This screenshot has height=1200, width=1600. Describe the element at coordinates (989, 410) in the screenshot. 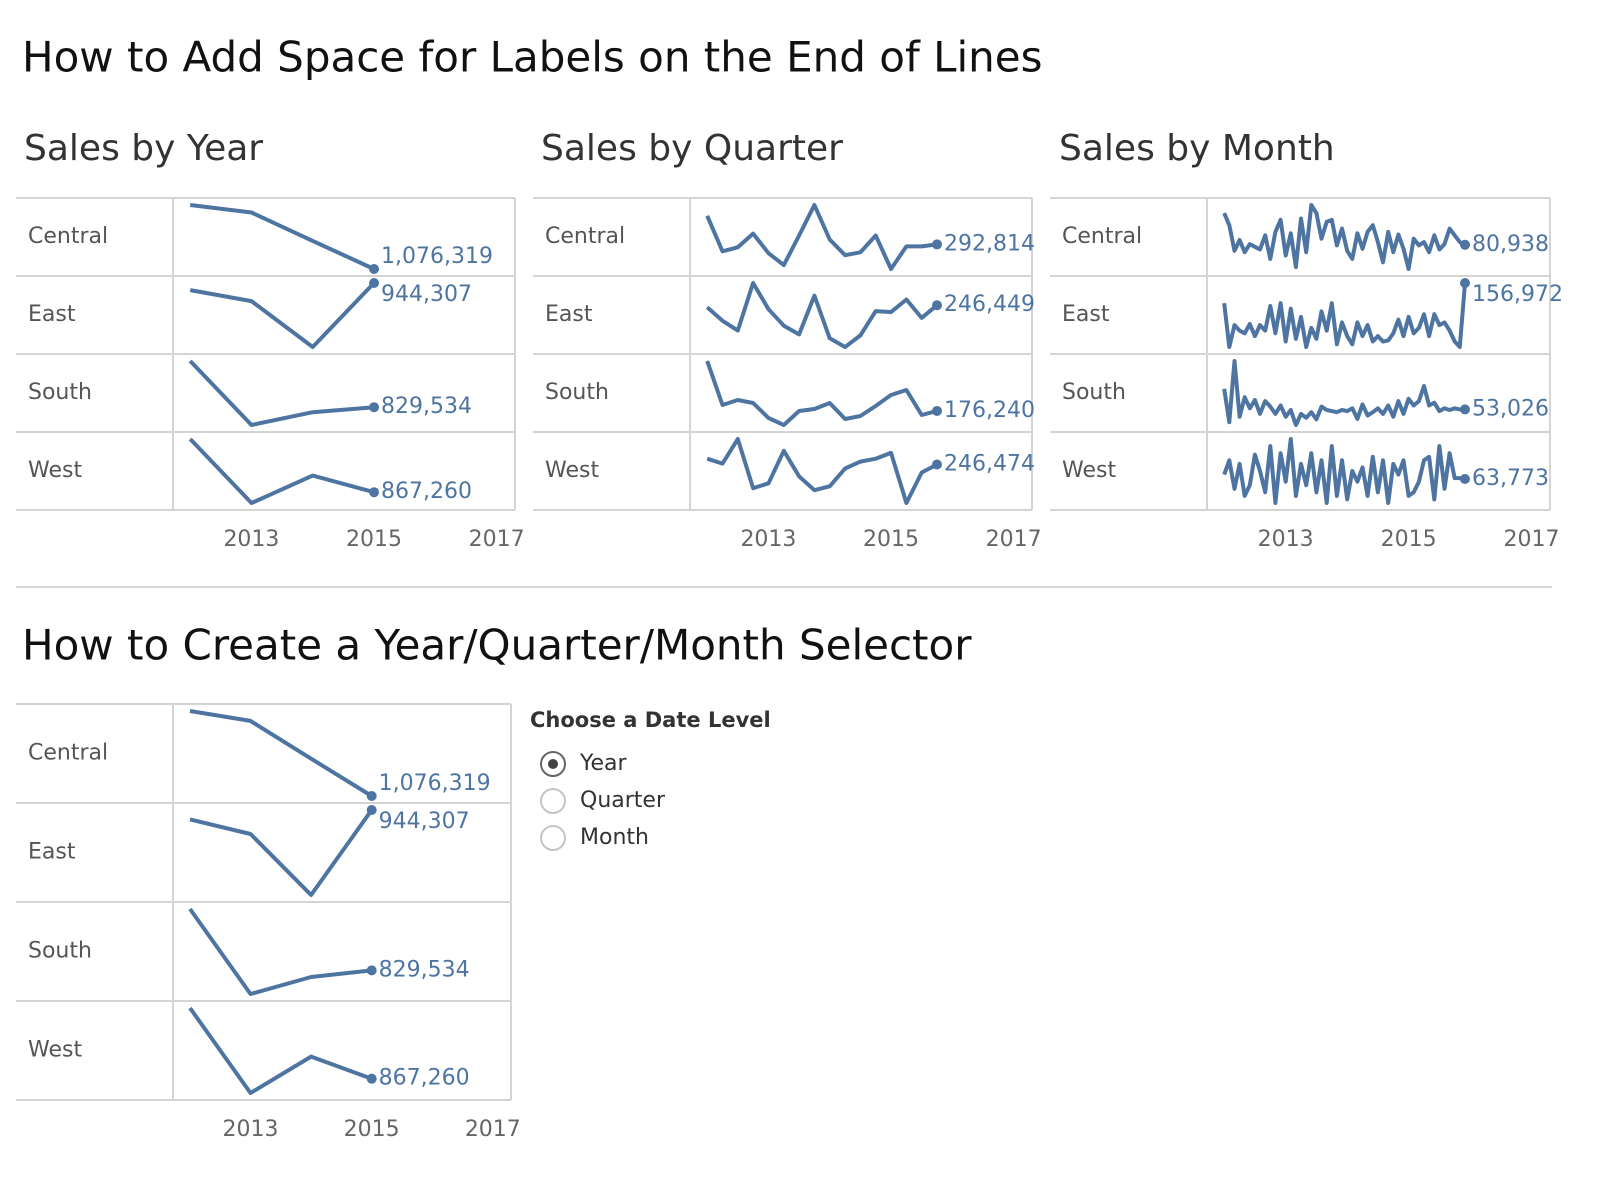

I see `end-label: 176,240` at that location.